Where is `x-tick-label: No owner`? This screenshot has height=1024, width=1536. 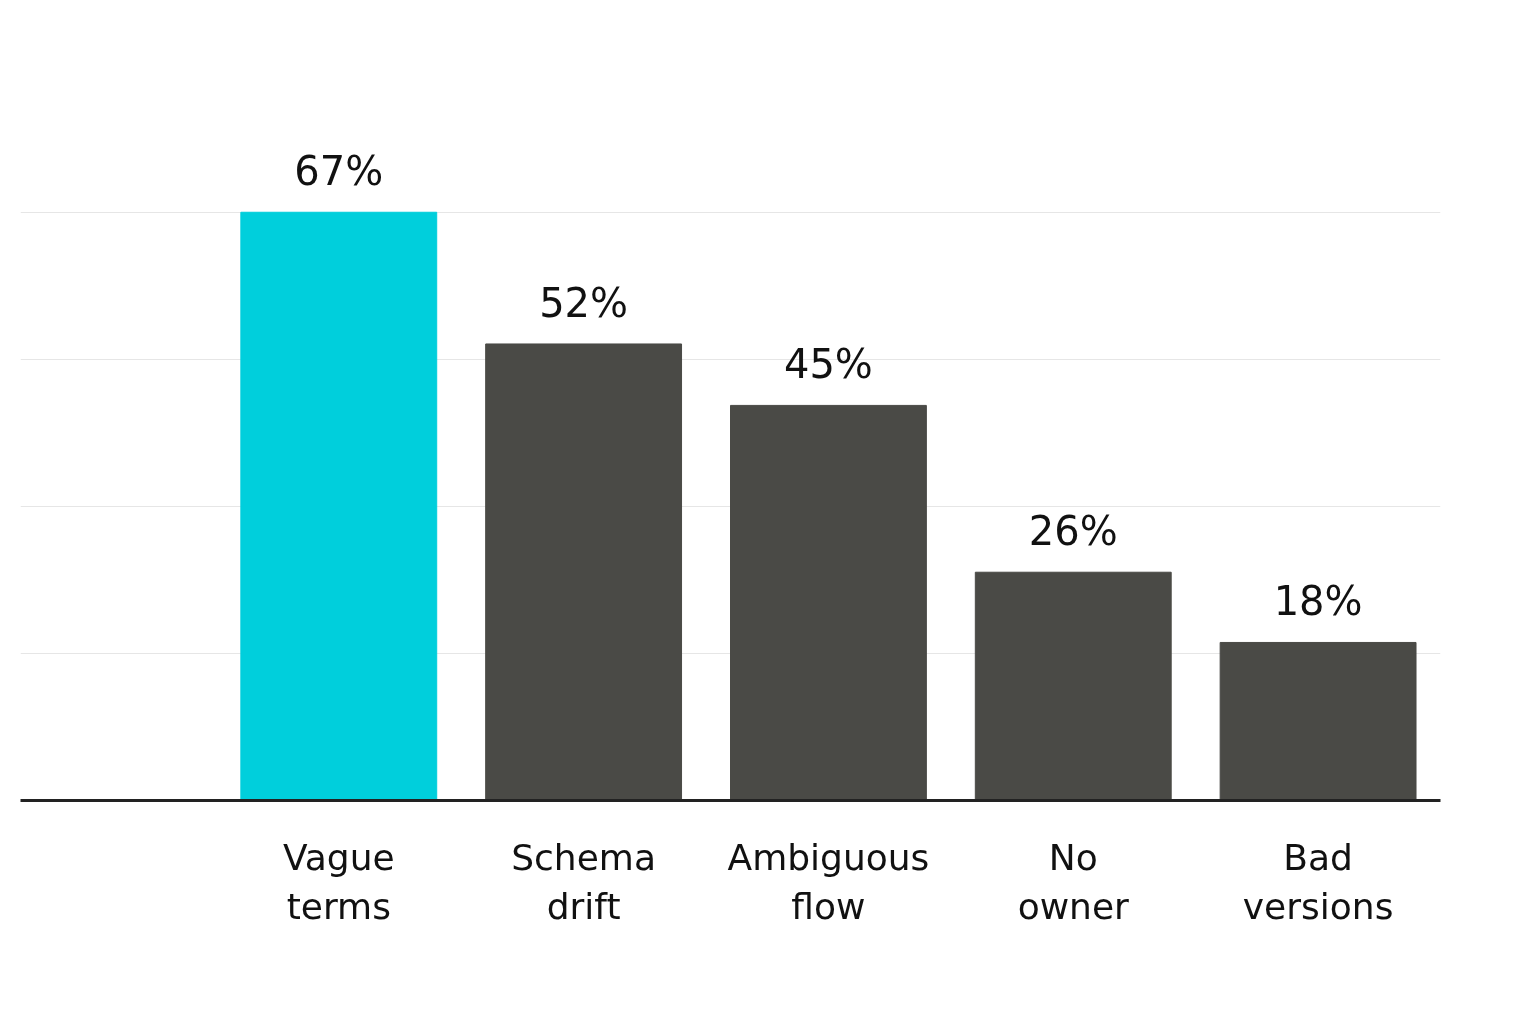 x-tick-label: No owner is located at coordinates (1073, 881).